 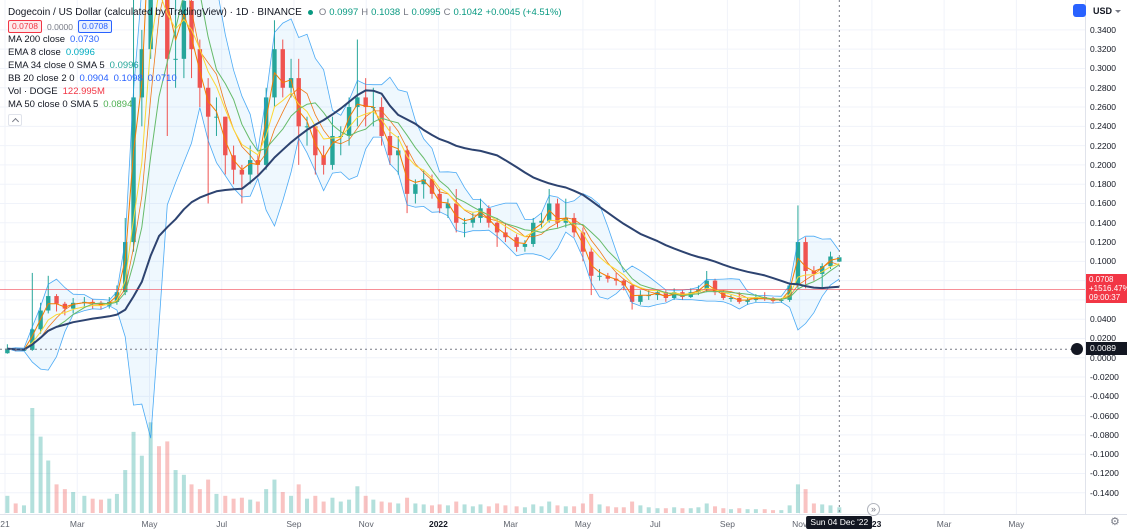 I want to click on indicator-row-ma200: MA 200 close 0.0730, so click(x=285, y=39).